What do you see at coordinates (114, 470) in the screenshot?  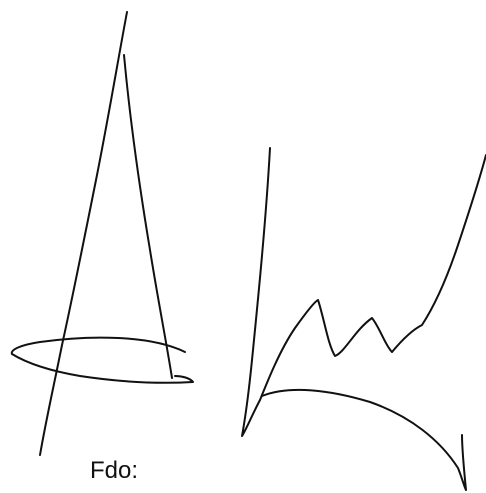 I see `signature-label: Fdo:` at bounding box center [114, 470].